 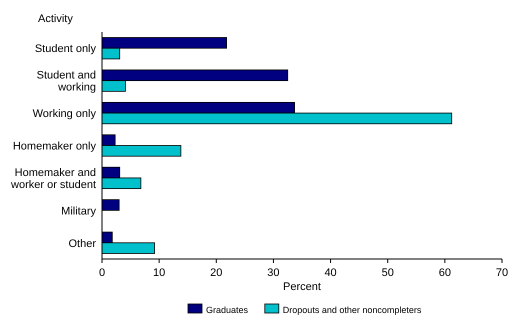 I want to click on y-axis-title: Activity, so click(x=56, y=19).